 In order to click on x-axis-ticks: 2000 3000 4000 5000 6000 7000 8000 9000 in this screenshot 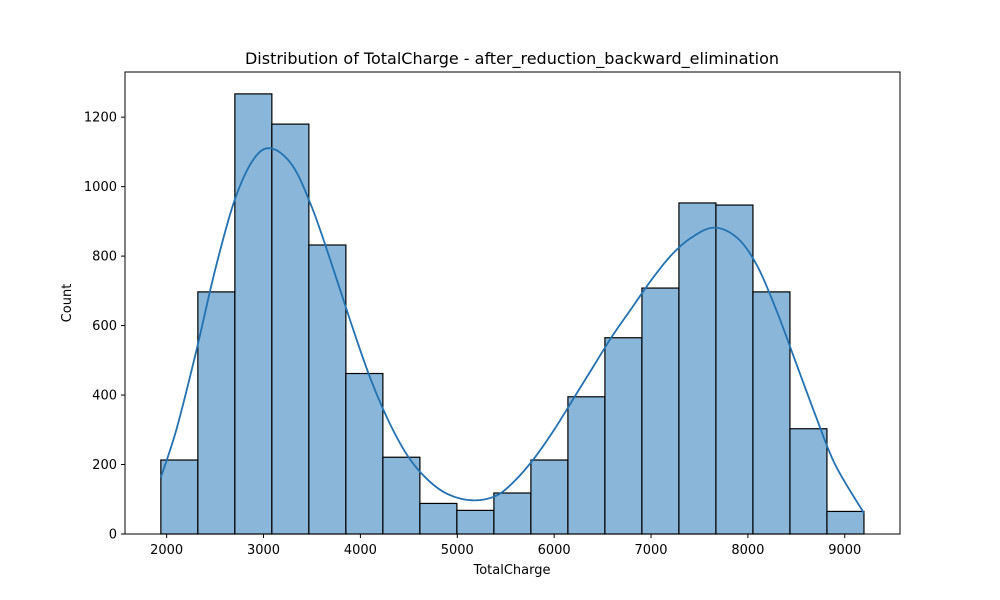, I will do `click(505, 546)`.